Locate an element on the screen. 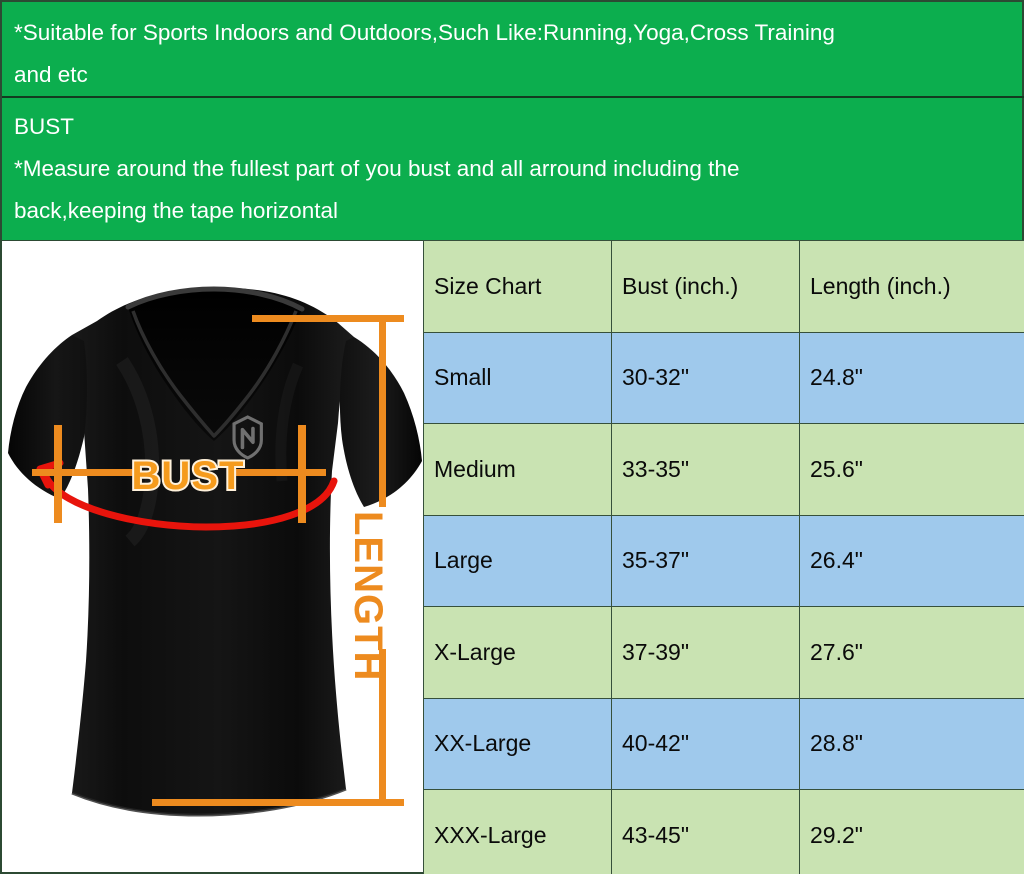  cell-size: Medium is located at coordinates (517, 469).